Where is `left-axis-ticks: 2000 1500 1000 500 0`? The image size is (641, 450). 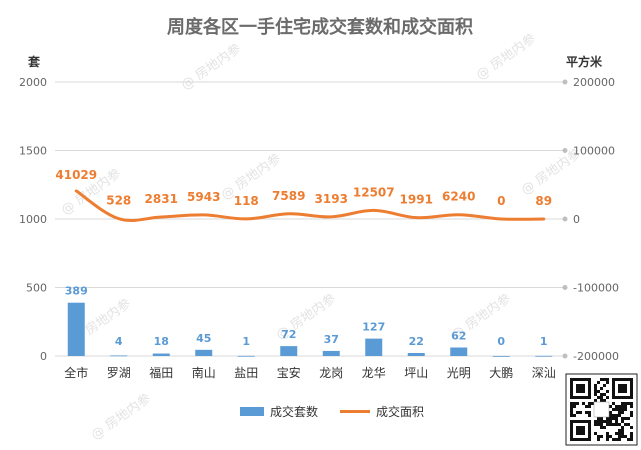
left-axis-ticks: 2000 1500 1000 500 0 is located at coordinates (33, 219).